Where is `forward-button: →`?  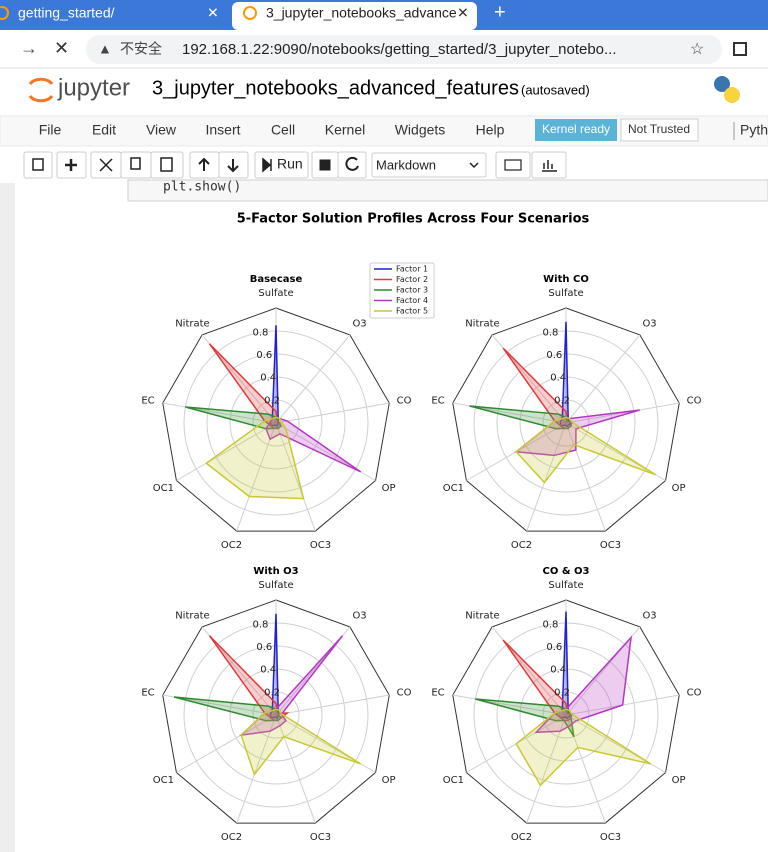 forward-button: → is located at coordinates (29, 48).